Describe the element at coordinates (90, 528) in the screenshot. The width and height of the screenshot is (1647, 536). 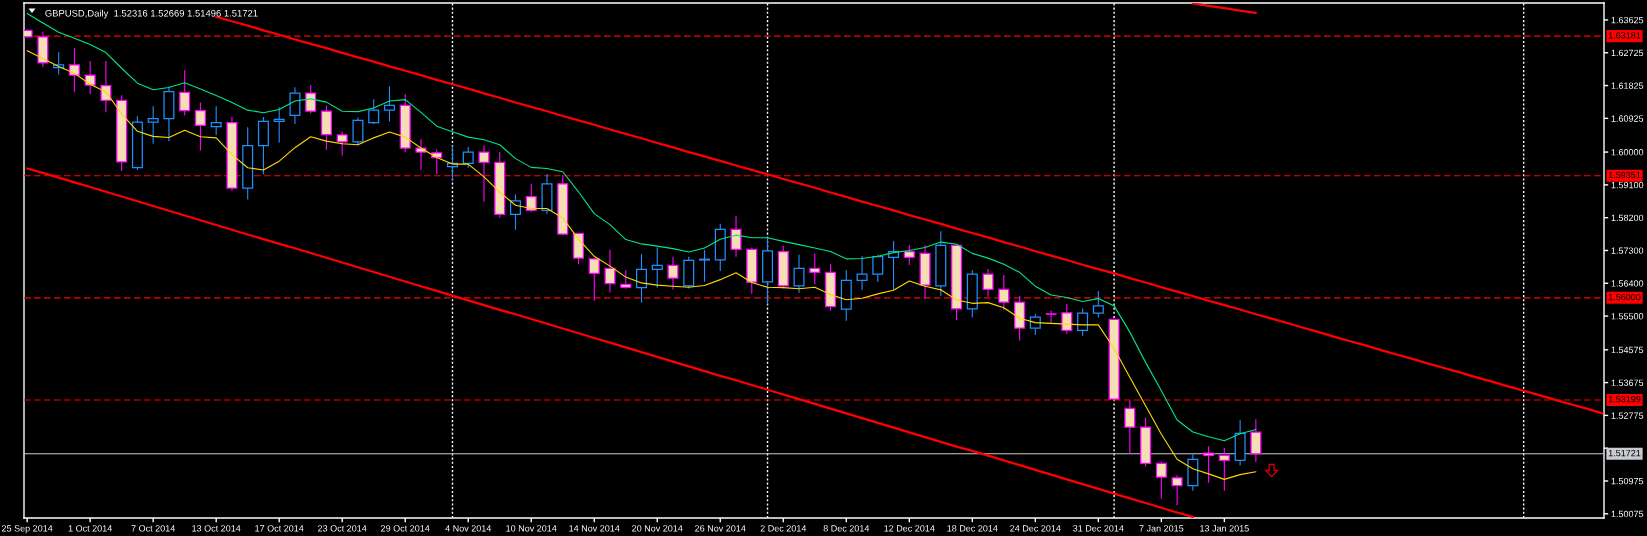
I see `x-tick-label: 1 Oct 2014` at that location.